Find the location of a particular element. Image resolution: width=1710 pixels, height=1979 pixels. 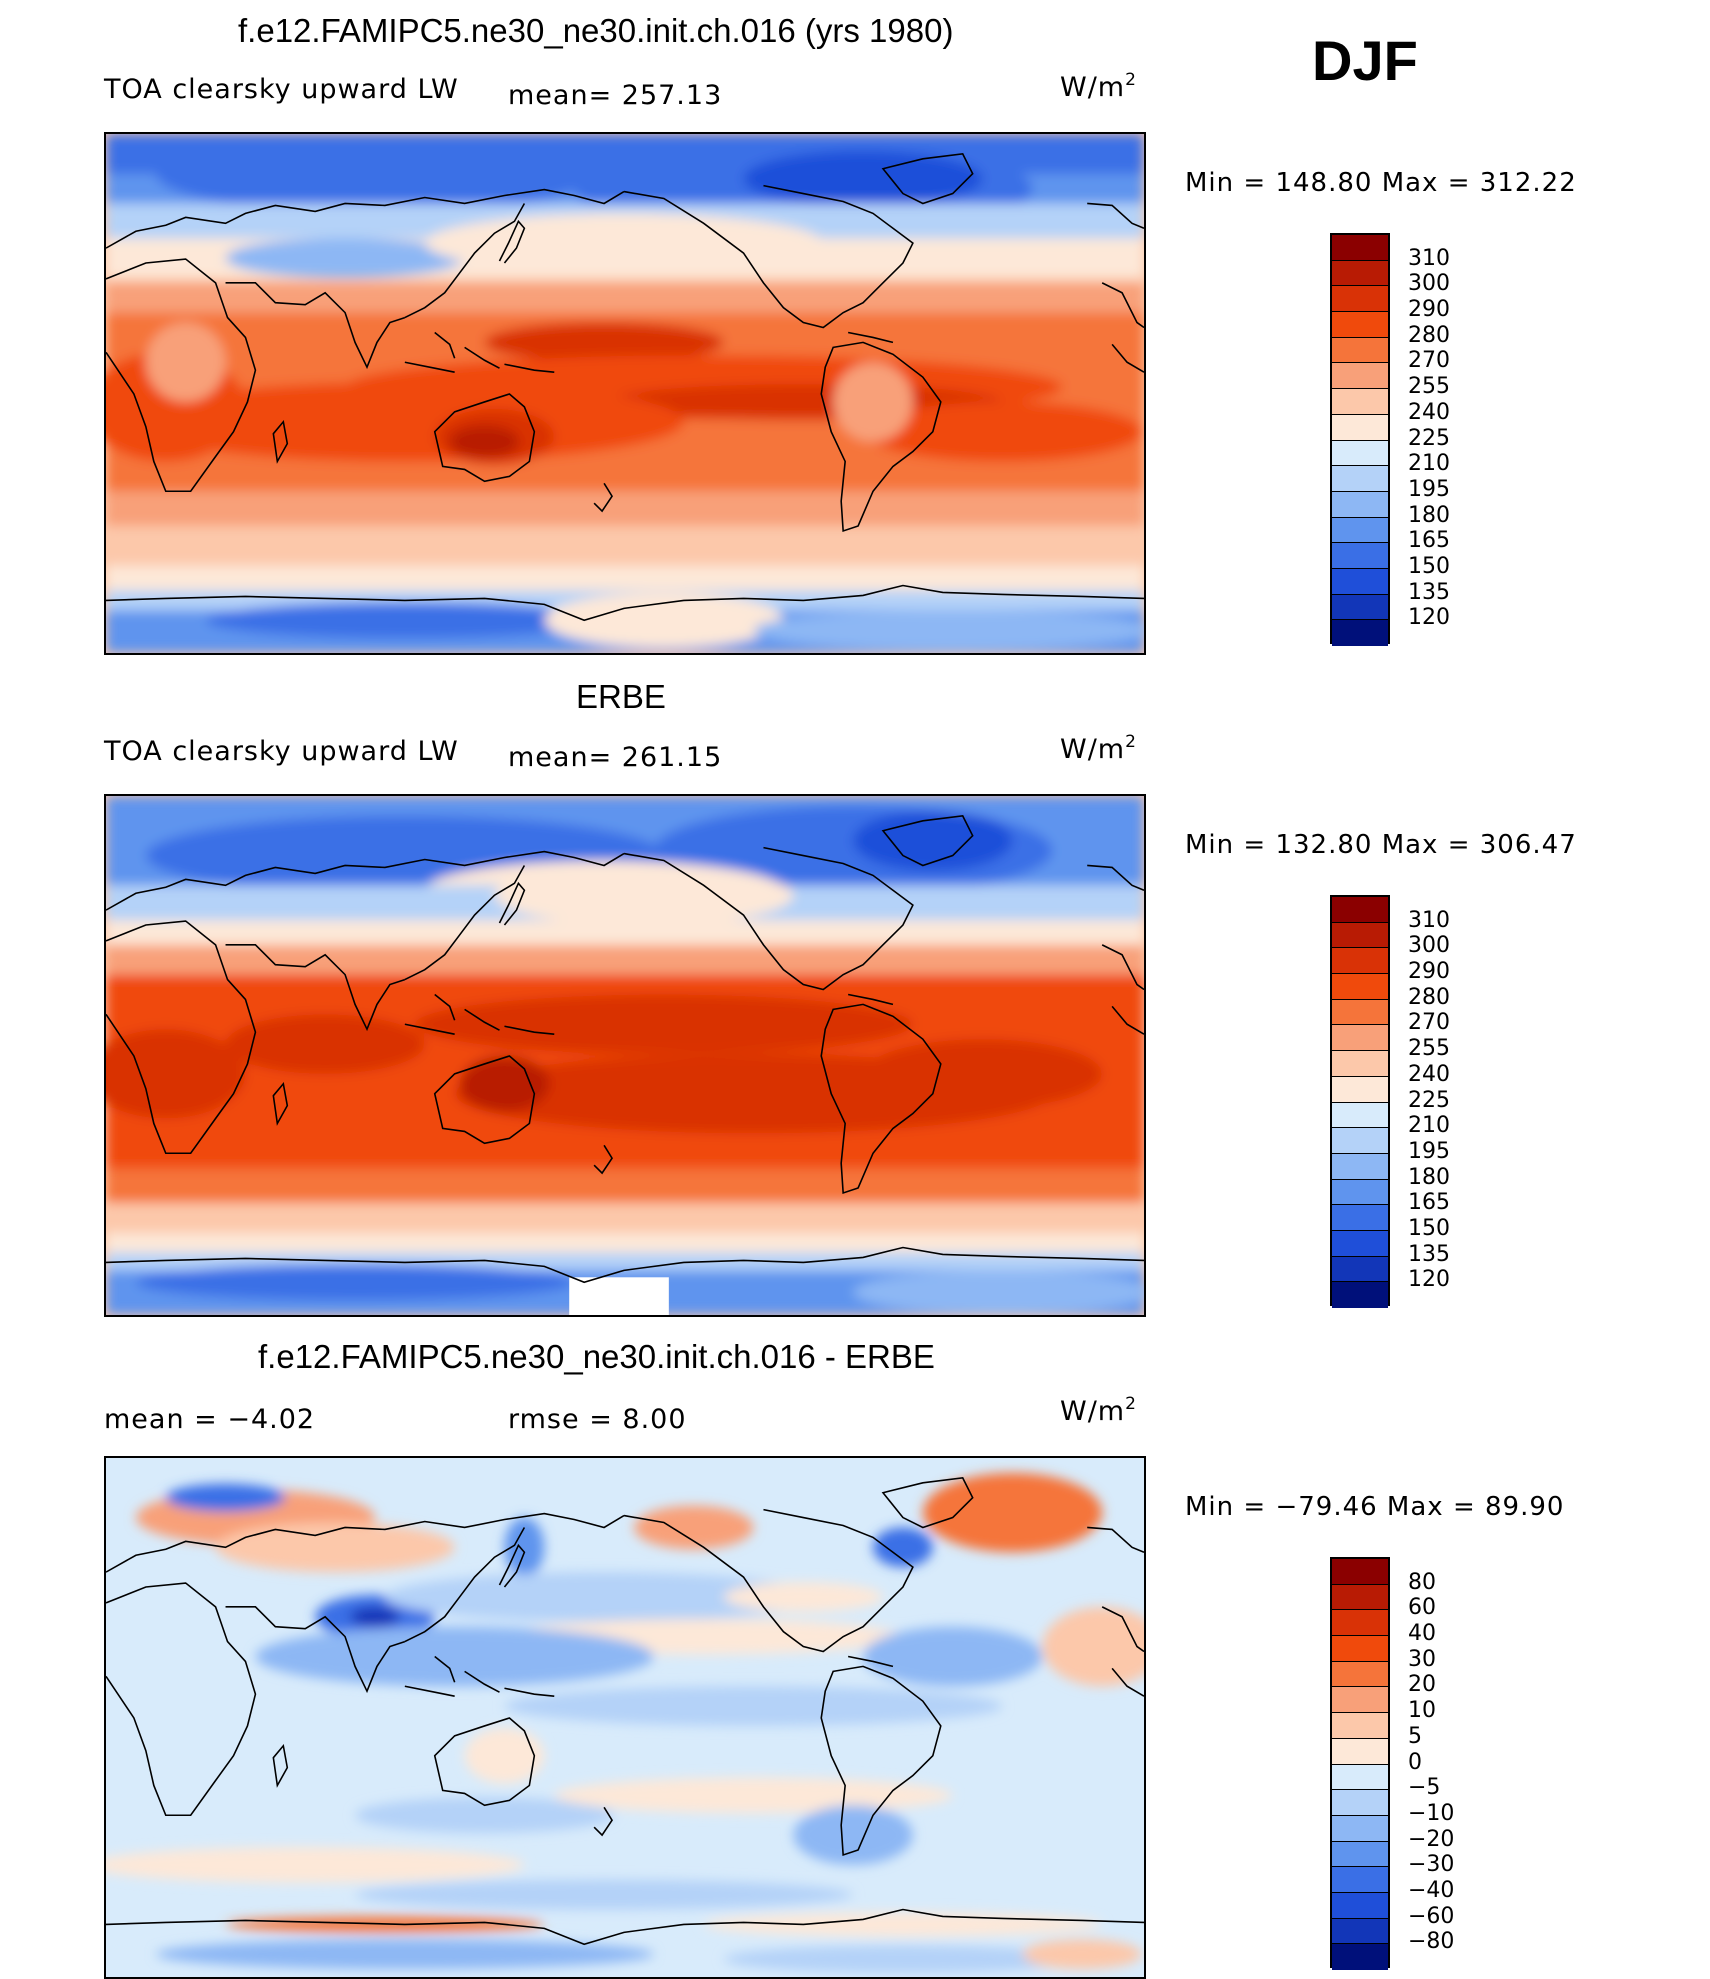

panel2-title: ERBE is located at coordinates (621, 696).